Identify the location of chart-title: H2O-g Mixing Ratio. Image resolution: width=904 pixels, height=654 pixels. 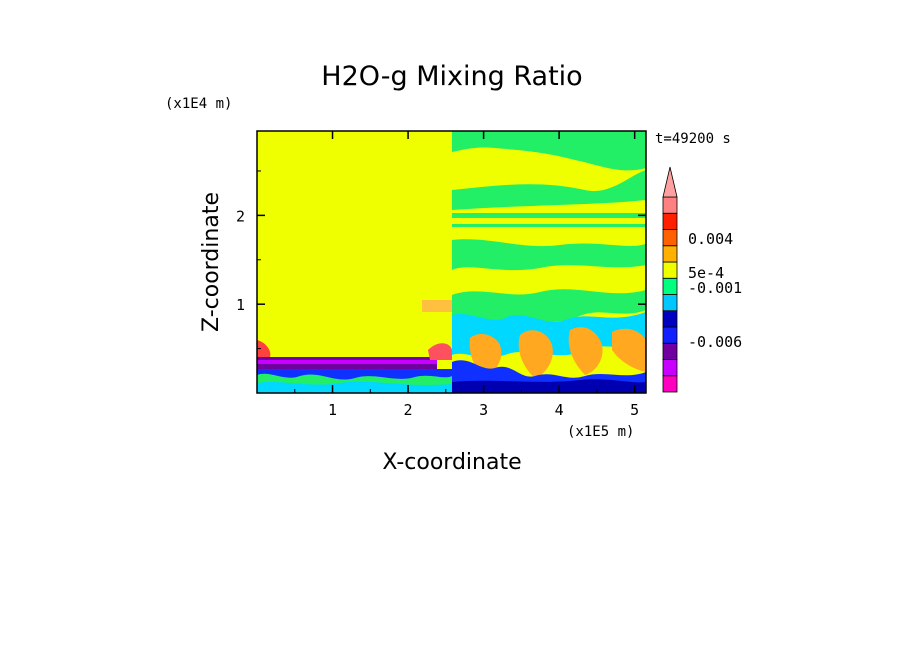
(451, 76).